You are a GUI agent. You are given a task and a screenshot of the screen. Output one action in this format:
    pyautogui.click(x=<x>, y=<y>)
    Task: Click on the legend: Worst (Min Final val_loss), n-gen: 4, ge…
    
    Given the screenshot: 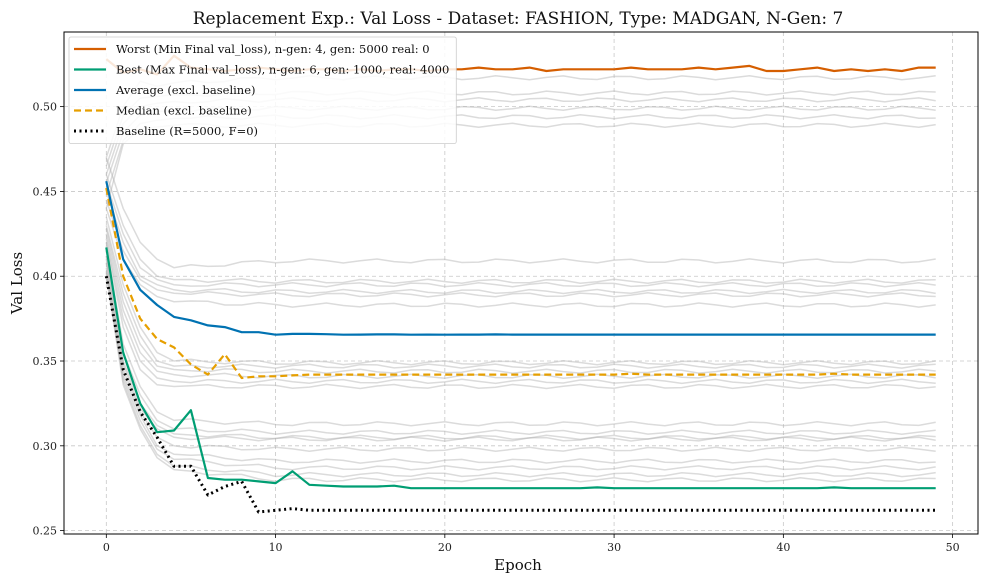 What is the action you would take?
    pyautogui.click(x=262, y=90)
    